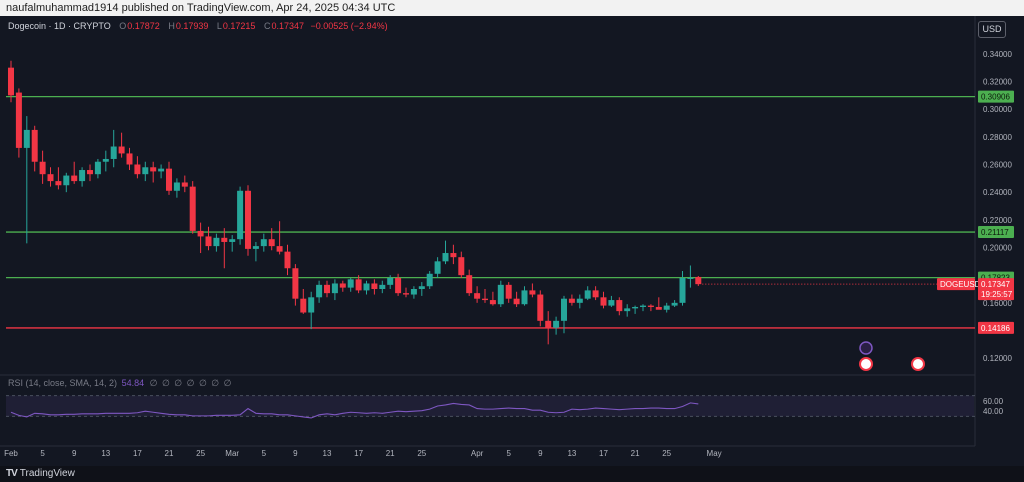 The image size is (1024, 482). Describe the element at coordinates (477, 453) in the screenshot. I see `time-tick-label: Apr` at that location.